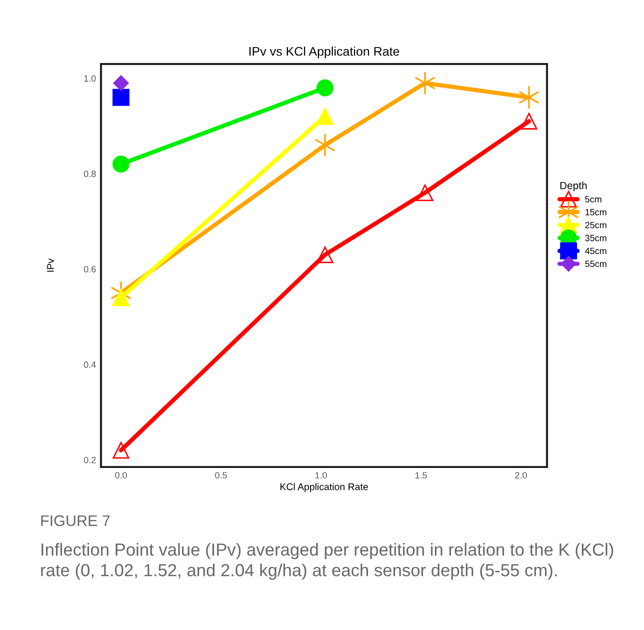  What do you see at coordinates (90, 364) in the screenshot?
I see `y-tick-label: 0.4` at bounding box center [90, 364].